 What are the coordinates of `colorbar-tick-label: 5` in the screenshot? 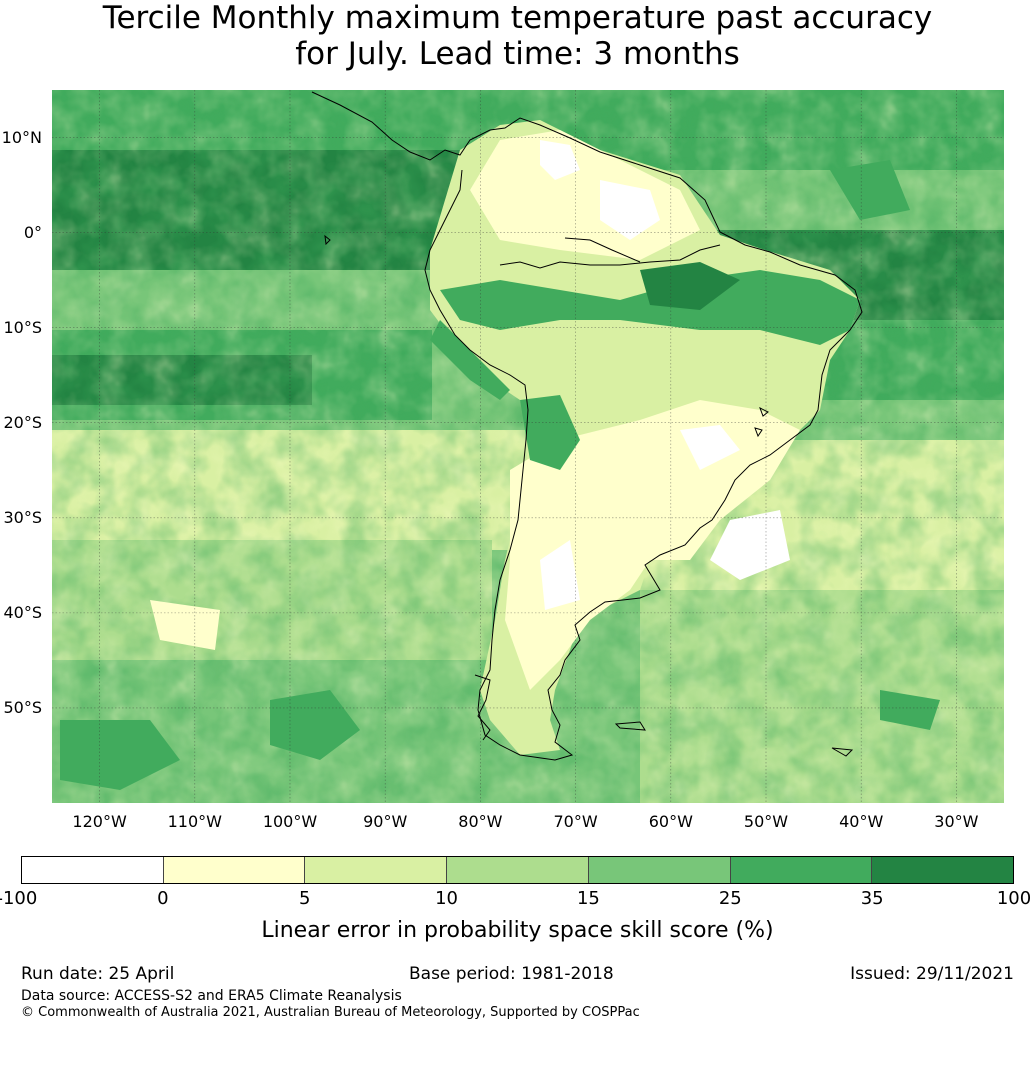 It's located at (304, 898).